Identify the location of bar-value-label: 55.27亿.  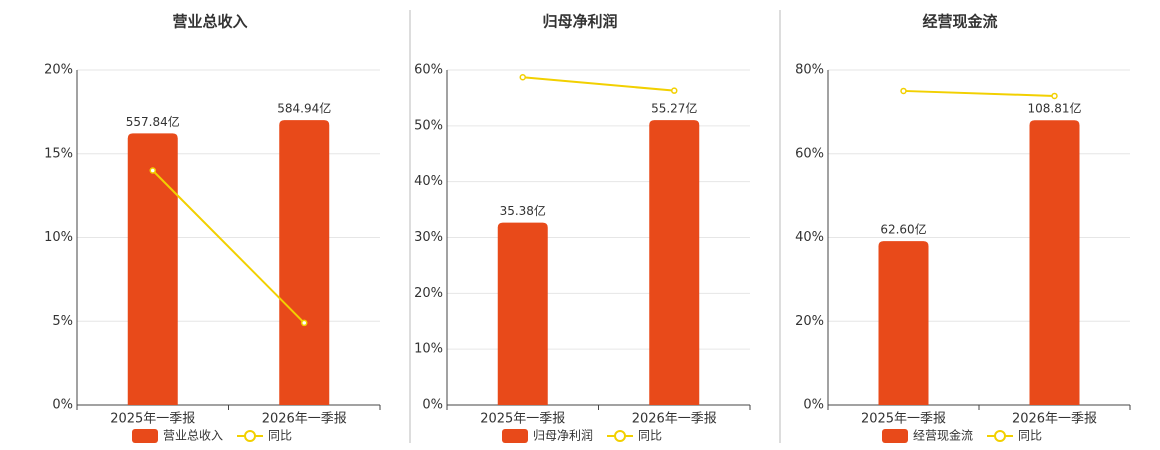
(674, 108).